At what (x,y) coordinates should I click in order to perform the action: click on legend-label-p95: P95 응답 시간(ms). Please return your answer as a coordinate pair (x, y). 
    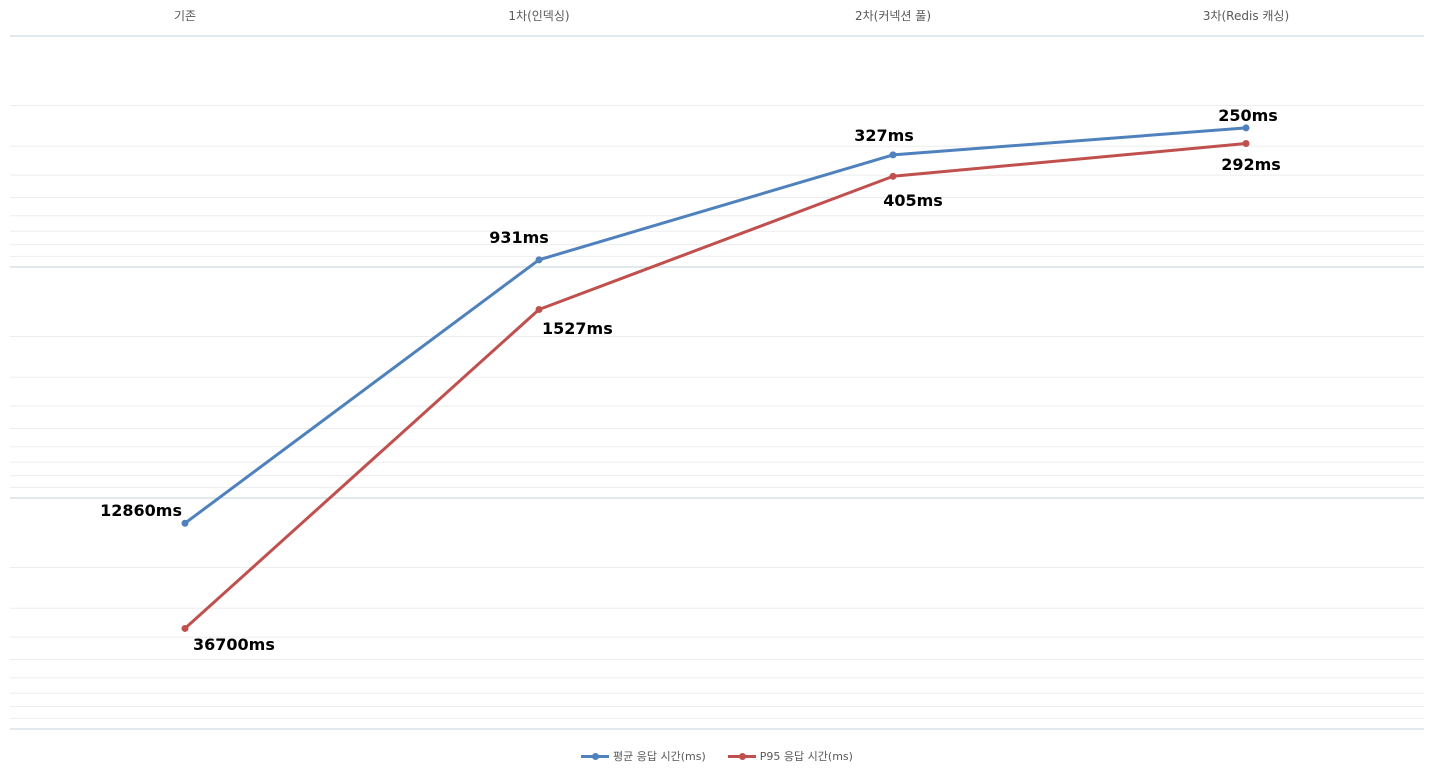
    Looking at the image, I should click on (806, 756).